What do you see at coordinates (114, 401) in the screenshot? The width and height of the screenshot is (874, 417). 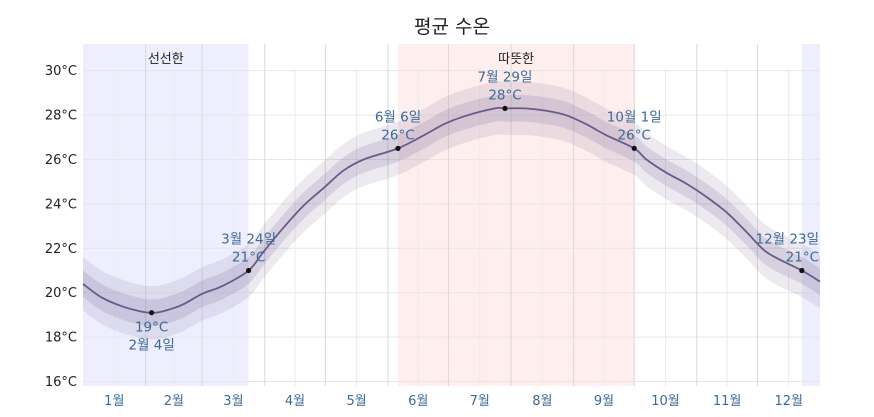 I see `x-tick-label: 1월` at bounding box center [114, 401].